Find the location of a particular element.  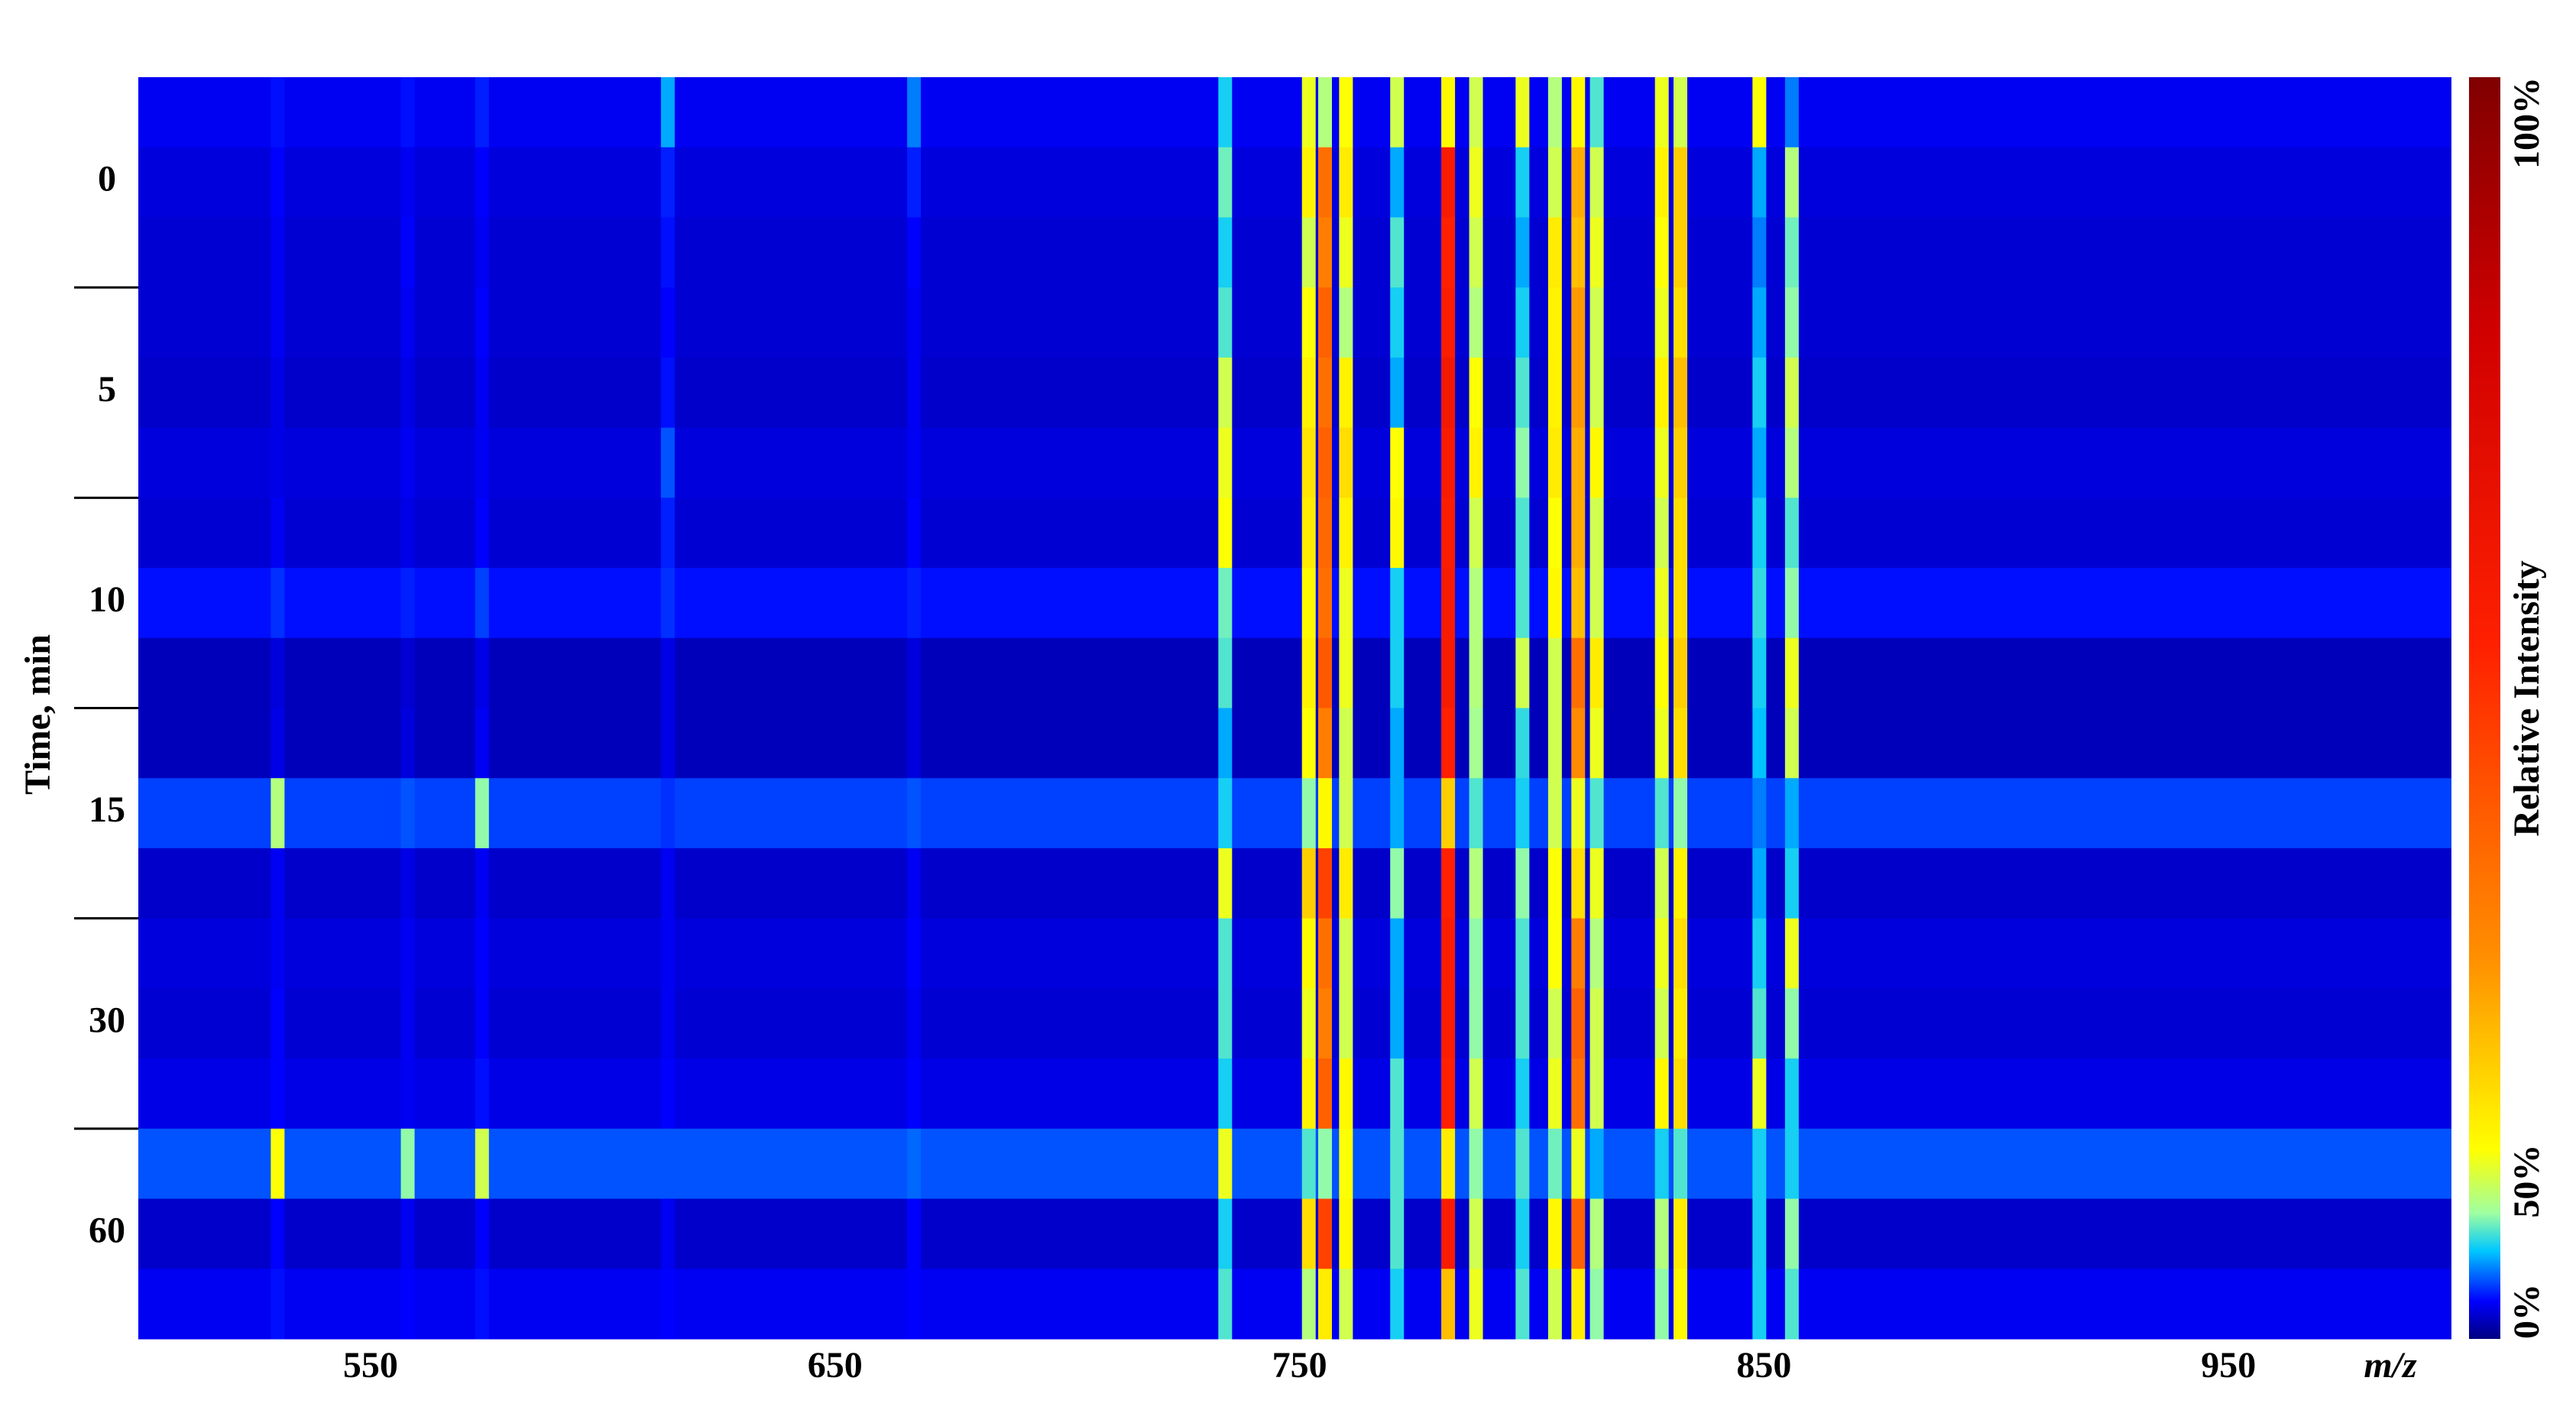

x-tick-label: 650 is located at coordinates (836, 1365).